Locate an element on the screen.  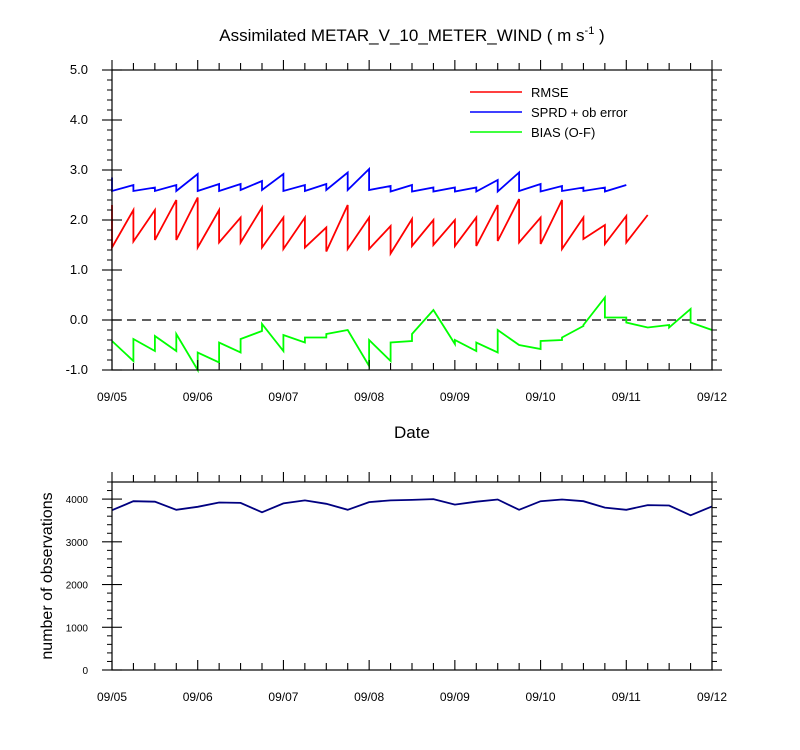
legend-label-sprd: SPRD + ob error is located at coordinates (579, 112).